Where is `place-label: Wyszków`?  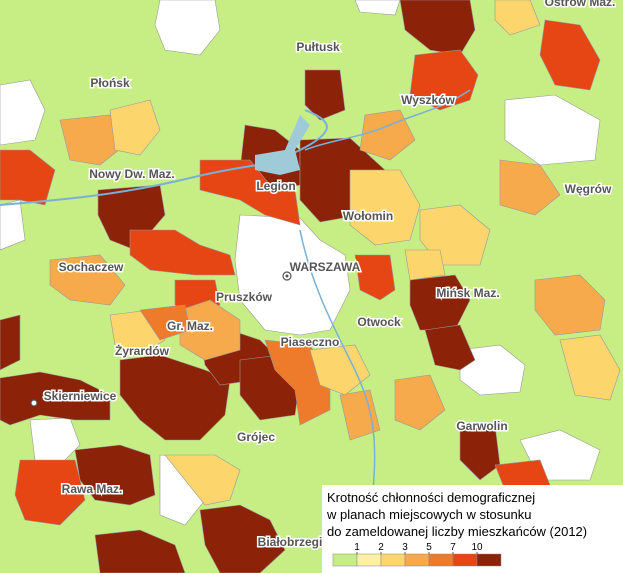 place-label: Wyszków is located at coordinates (428, 100).